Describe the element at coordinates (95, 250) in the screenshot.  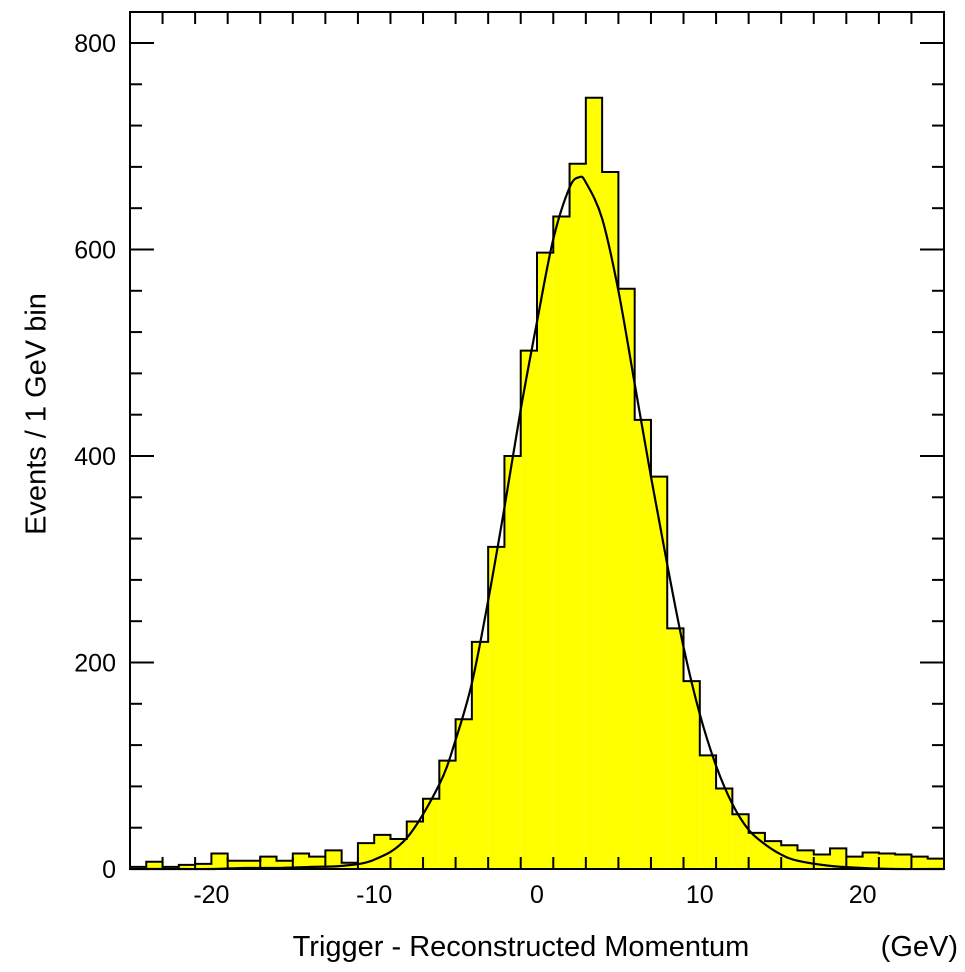
I see `y-tick-label: 600` at that location.